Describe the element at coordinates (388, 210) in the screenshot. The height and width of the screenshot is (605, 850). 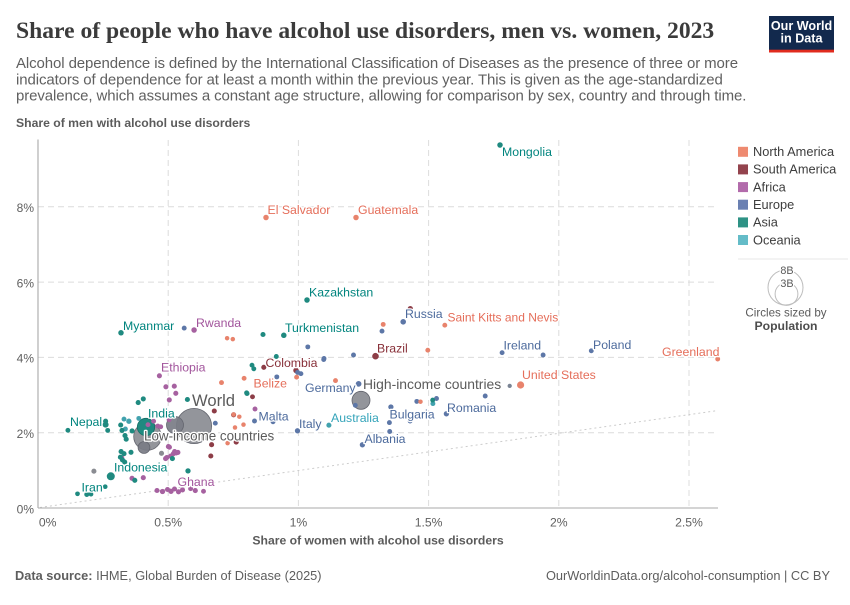
I see `svg-text: Guatemala` at that location.